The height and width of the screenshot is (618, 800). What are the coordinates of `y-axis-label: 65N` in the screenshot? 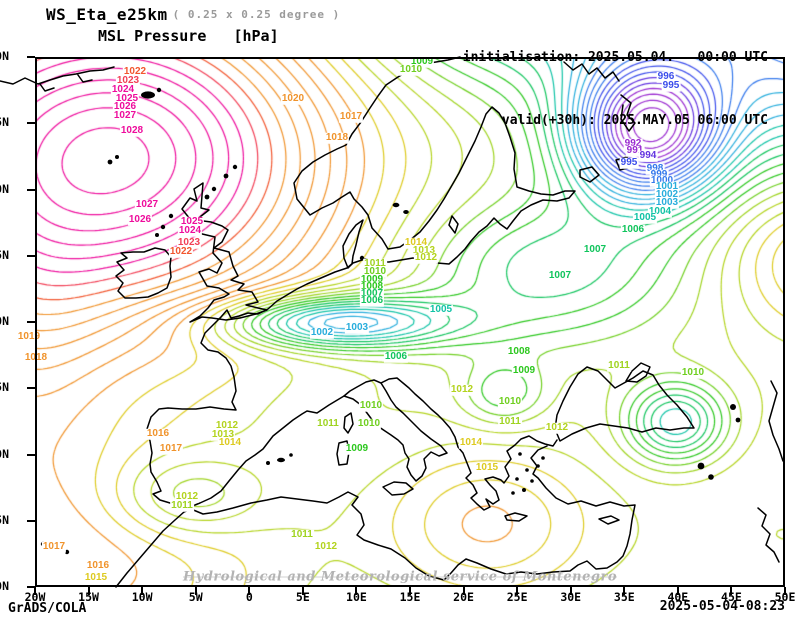 It's located at (4, 122).